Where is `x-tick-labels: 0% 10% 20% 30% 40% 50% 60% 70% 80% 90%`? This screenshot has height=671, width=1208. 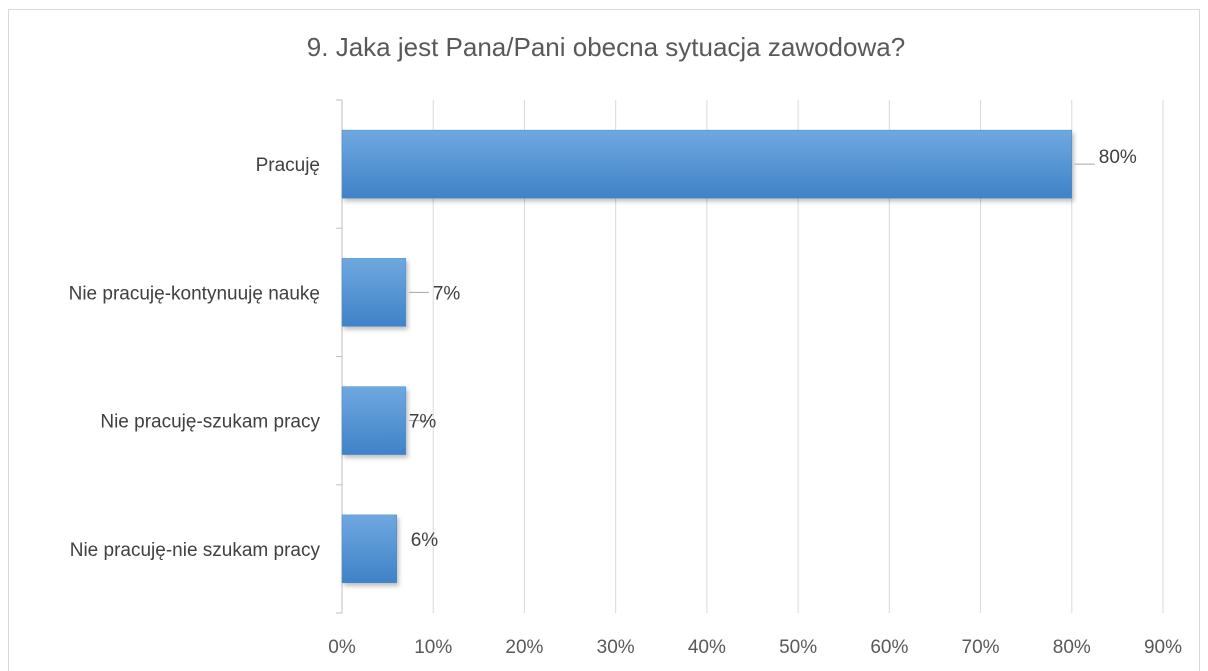 x-tick-labels: 0% 10% 20% 30% 40% 50% 60% 70% 80% 90% is located at coordinates (755, 647).